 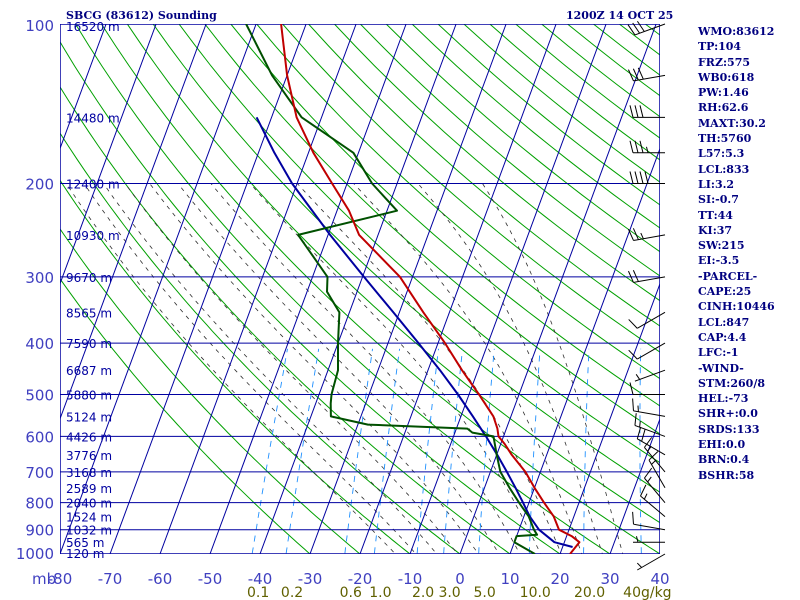 I want to click on height-label: 2040 m, so click(x=89, y=504).